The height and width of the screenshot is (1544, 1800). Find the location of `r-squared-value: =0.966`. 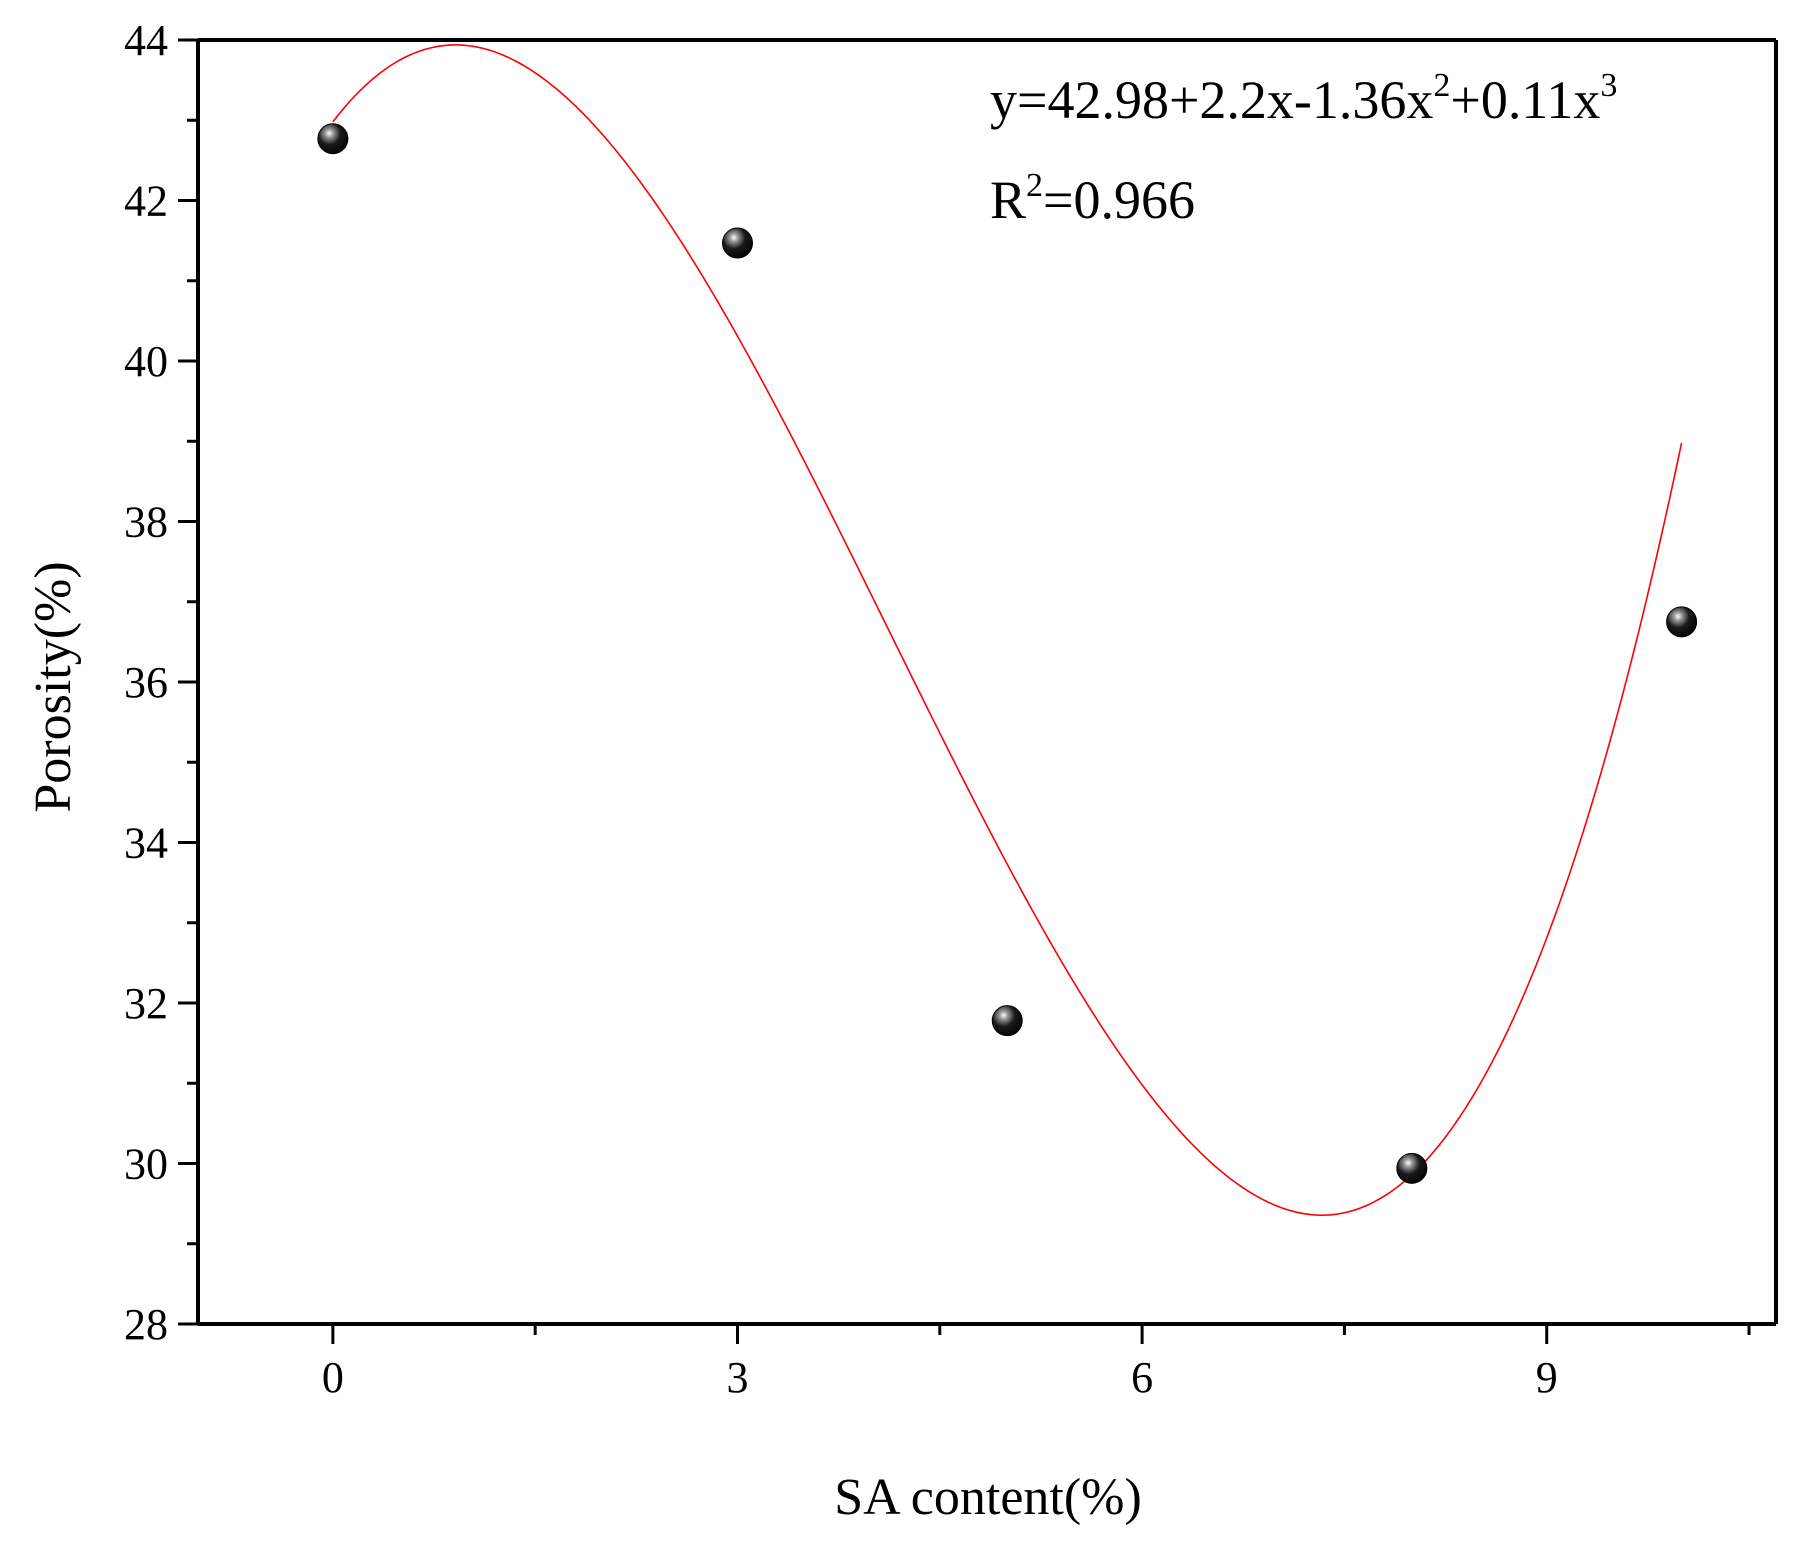

r-squared-value: =0.966 is located at coordinates (1119, 200).